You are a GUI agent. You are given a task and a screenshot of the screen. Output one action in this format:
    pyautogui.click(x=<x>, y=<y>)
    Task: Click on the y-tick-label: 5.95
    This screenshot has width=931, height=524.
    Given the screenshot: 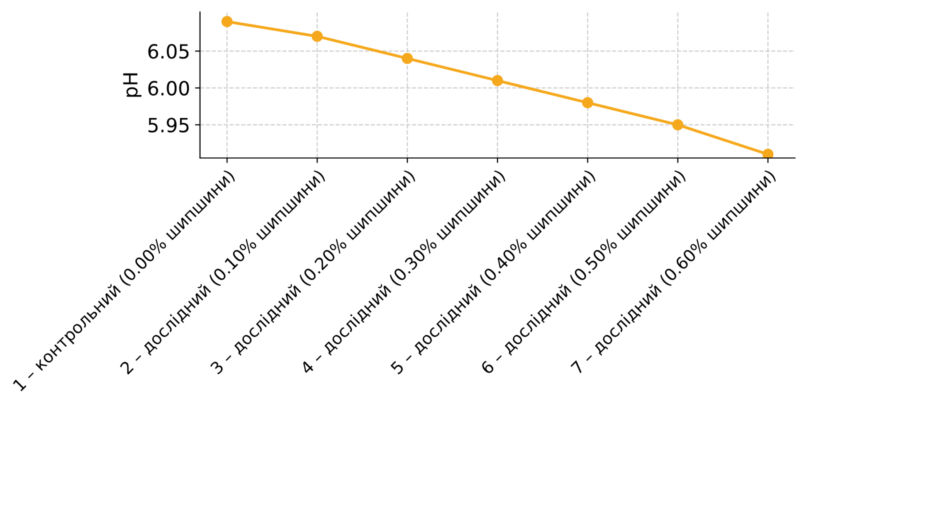 What is the action you would take?
    pyautogui.click(x=168, y=125)
    